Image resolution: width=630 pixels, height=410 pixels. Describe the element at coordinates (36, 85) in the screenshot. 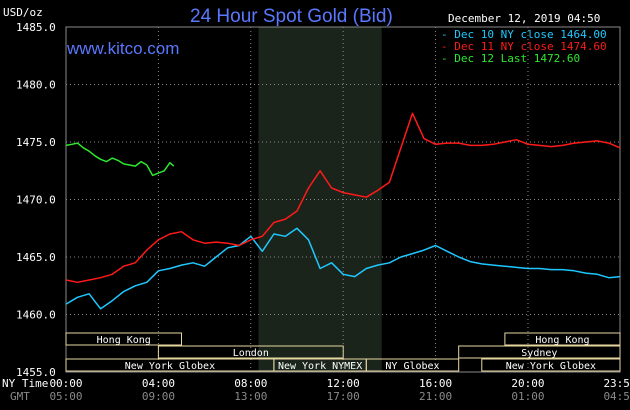

I see `y-tick-label: 1480.0` at that location.